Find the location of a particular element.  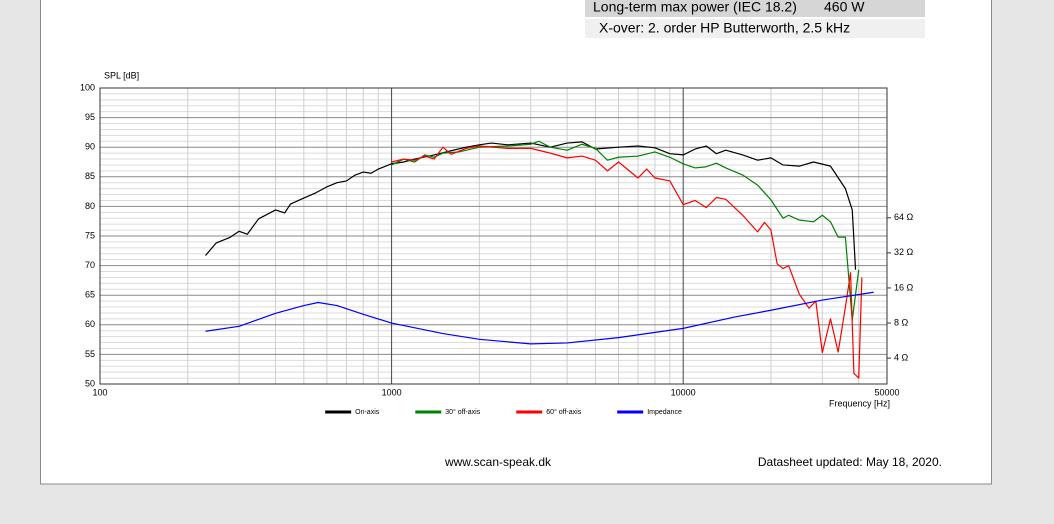

y-tick-label: 90 is located at coordinates (90, 147).